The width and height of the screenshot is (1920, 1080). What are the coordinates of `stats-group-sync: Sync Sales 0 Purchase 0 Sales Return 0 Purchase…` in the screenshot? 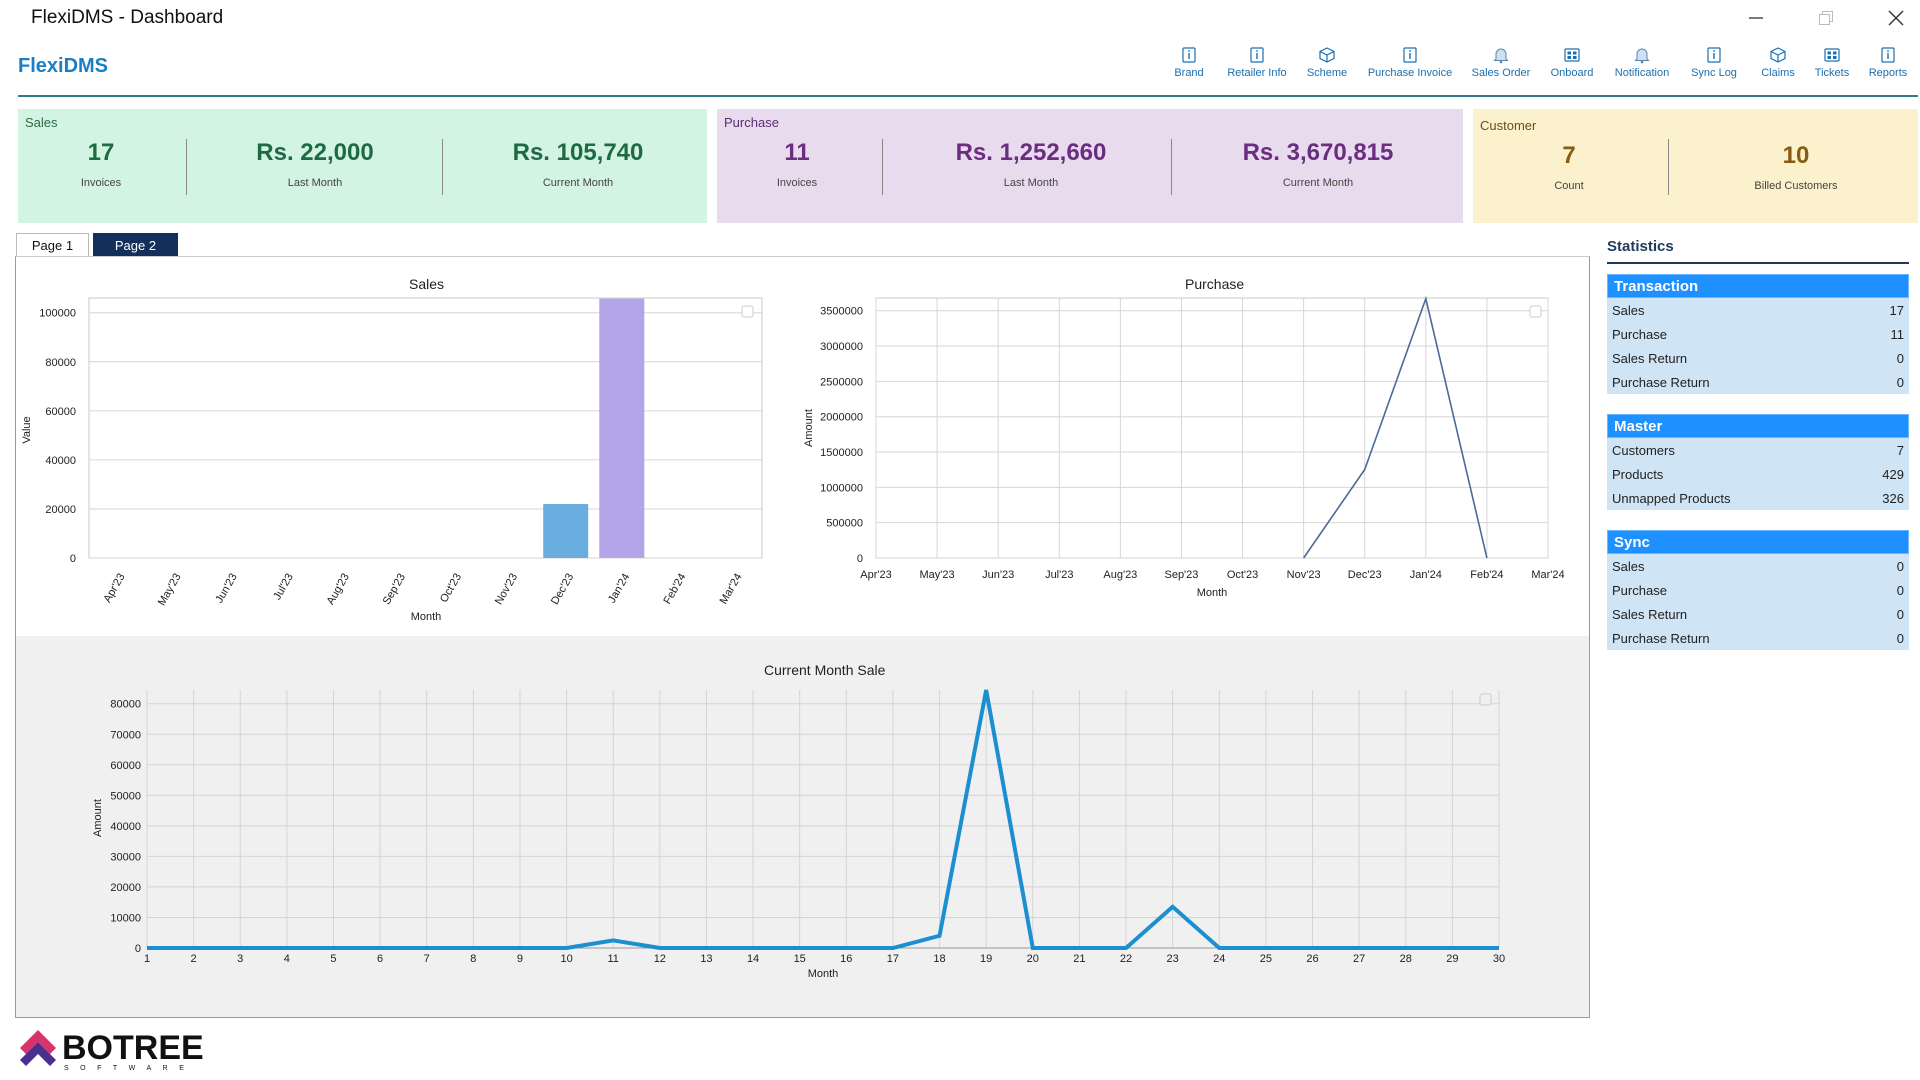 It's located at (1758, 590).